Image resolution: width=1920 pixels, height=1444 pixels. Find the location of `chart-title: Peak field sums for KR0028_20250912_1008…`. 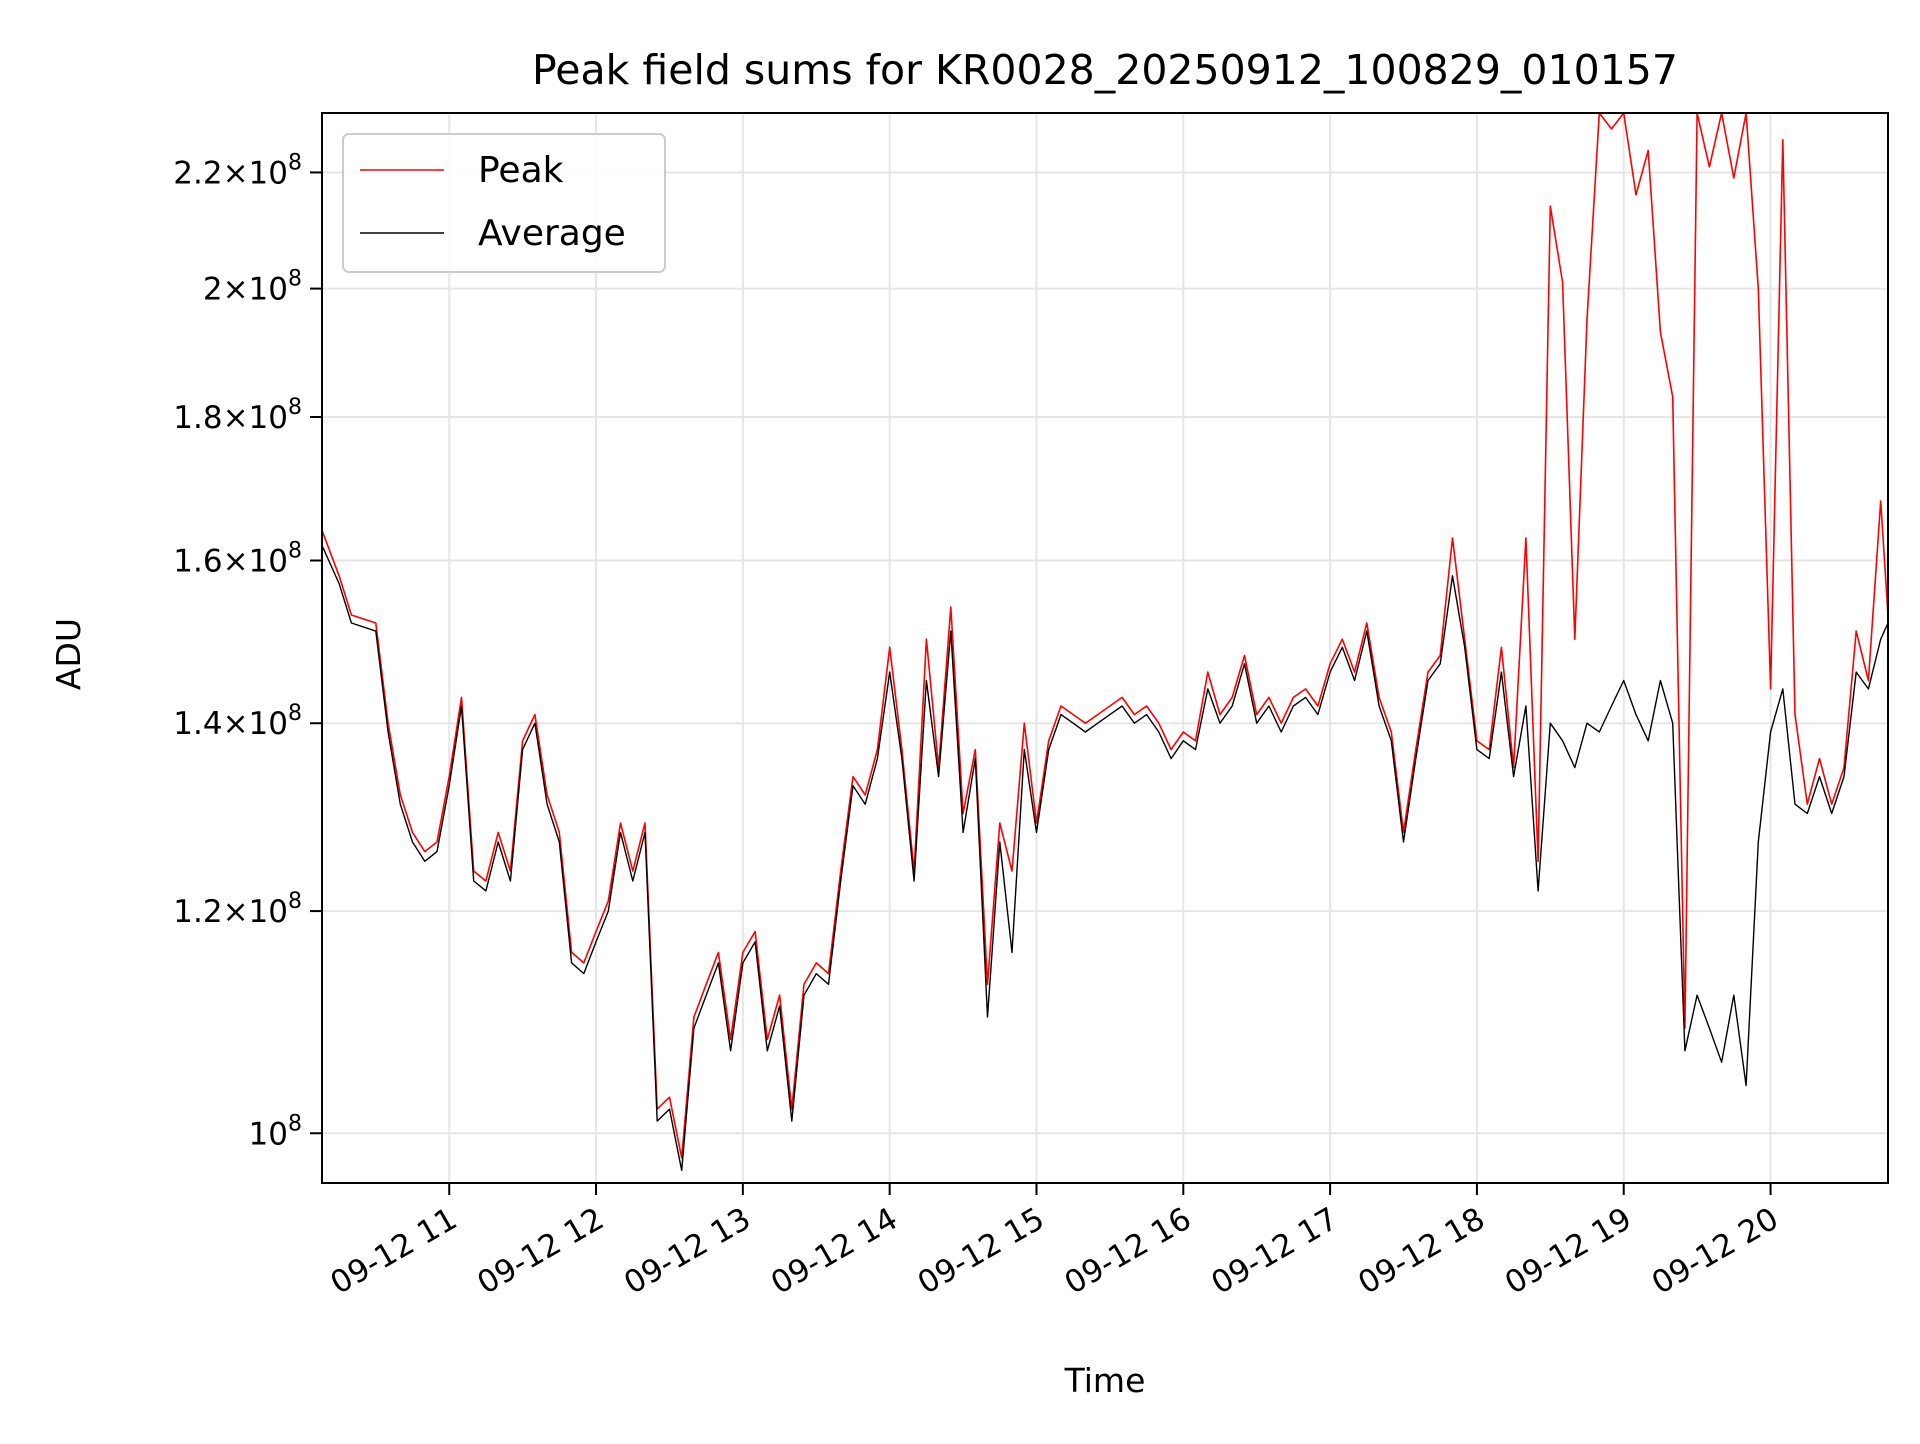

chart-title: Peak field sums for KR0028_20250912_1008… is located at coordinates (1105, 70).